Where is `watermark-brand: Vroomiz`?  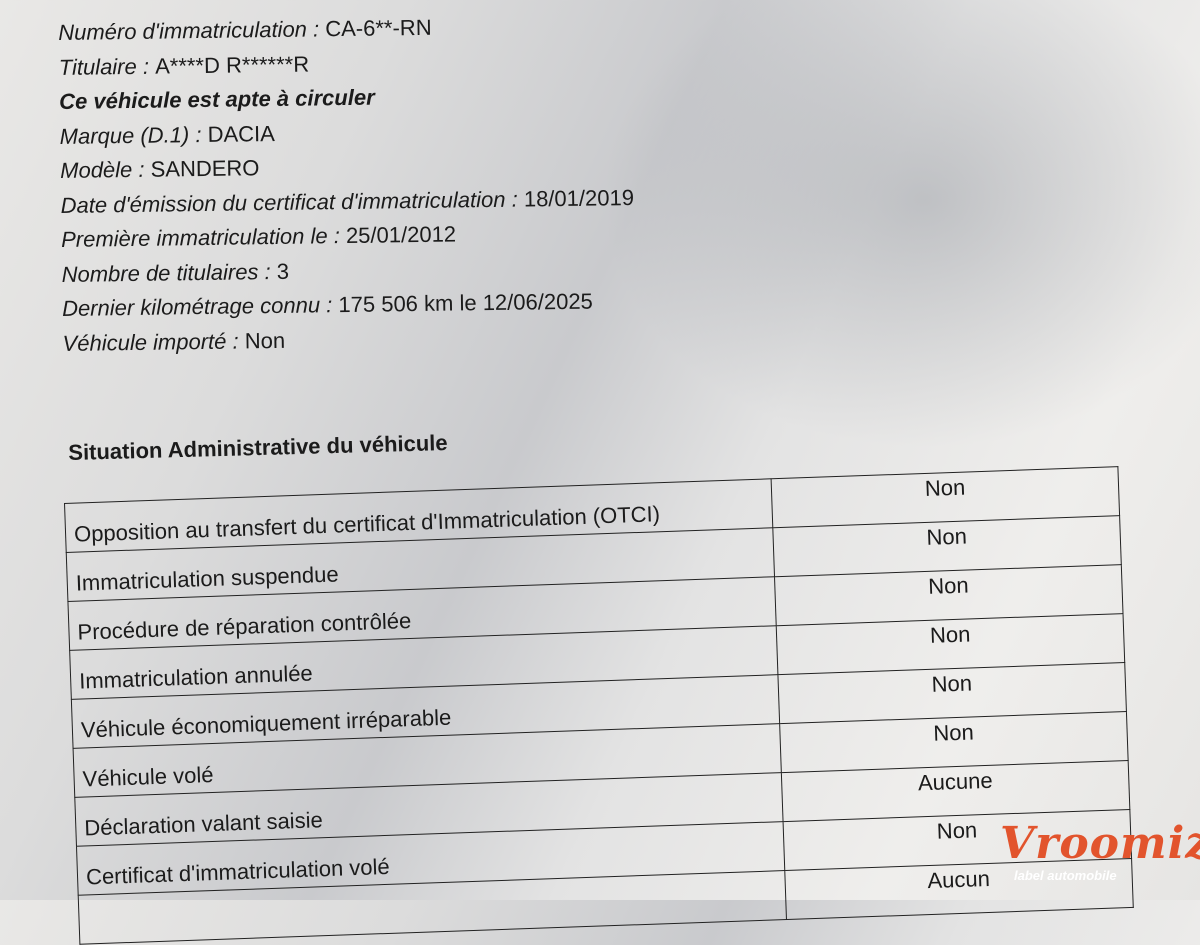 watermark-brand: Vroomiz is located at coordinates (1100, 843).